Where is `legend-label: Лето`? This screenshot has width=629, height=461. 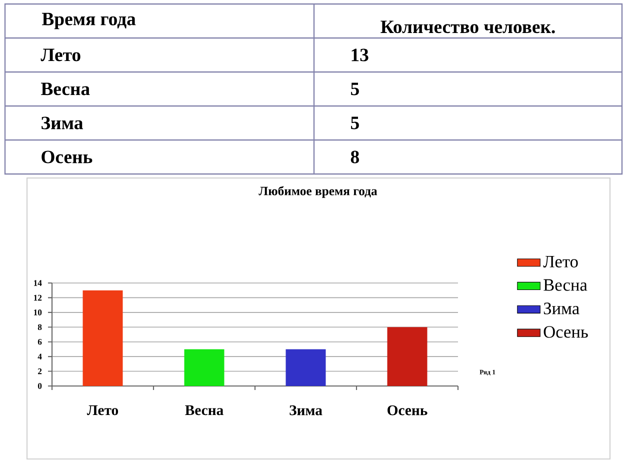
legend-label: Лето is located at coordinates (560, 262).